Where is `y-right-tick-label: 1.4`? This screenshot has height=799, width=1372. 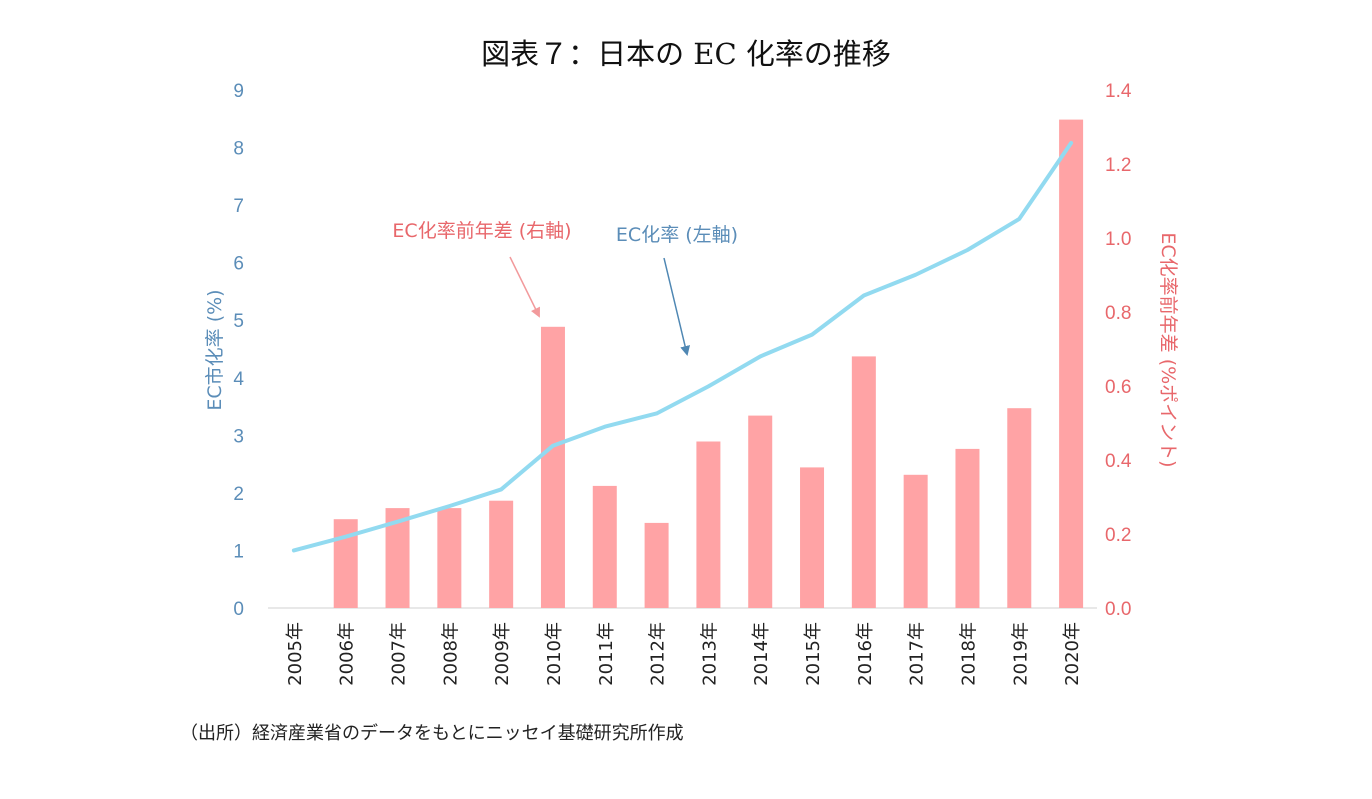 y-right-tick-label: 1.4 is located at coordinates (1118, 91).